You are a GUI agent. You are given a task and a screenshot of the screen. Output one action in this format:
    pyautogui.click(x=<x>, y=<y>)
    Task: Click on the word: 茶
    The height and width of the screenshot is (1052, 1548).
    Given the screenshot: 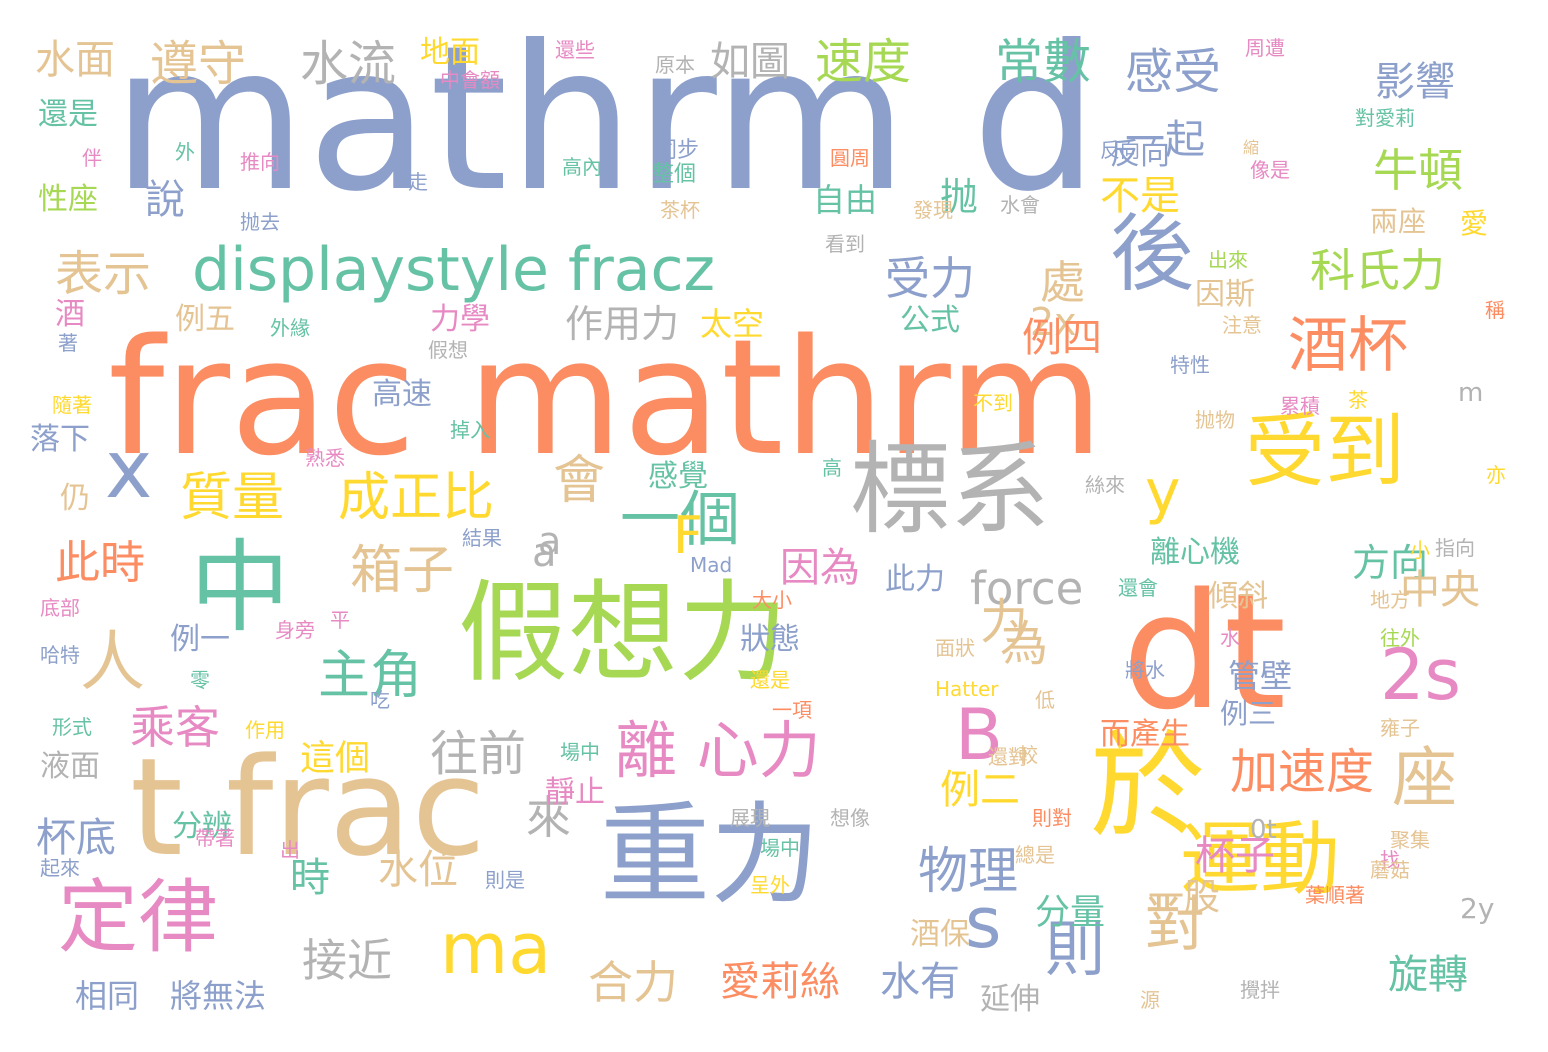 What is the action you would take?
    pyautogui.click(x=1358, y=400)
    